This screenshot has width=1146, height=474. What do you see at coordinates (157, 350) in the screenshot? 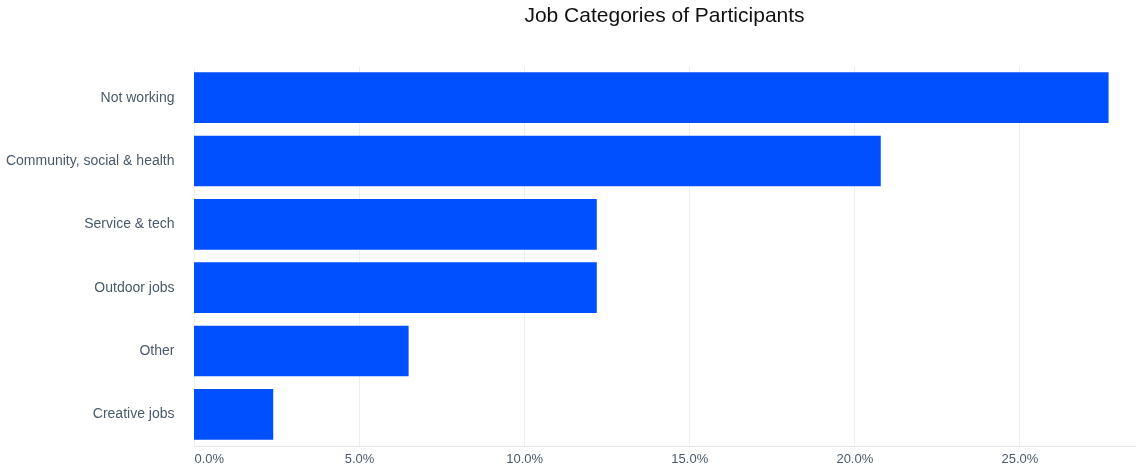
I see `y-tick-label: Other` at bounding box center [157, 350].